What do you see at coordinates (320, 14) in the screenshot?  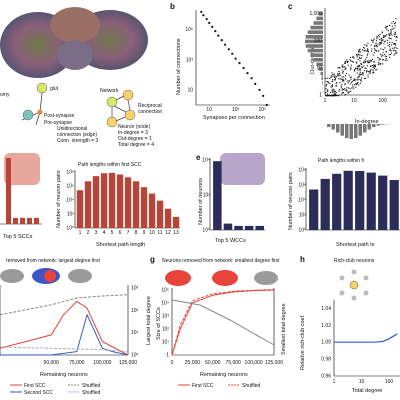 I see `chart-c-out-hist-bar` at bounding box center [320, 14].